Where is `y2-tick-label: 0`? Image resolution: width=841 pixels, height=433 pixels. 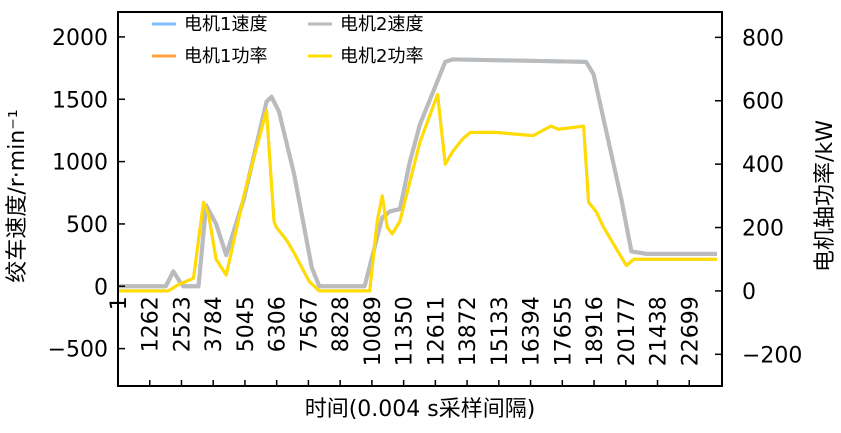
y2-tick-label: 0 is located at coordinates (749, 292).